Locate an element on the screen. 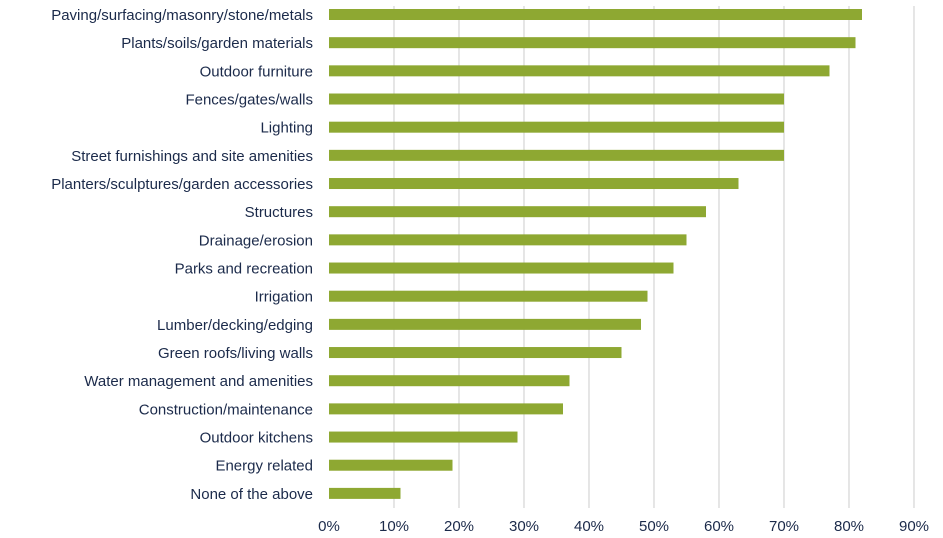  category-label: Irrigation is located at coordinates (284, 297).